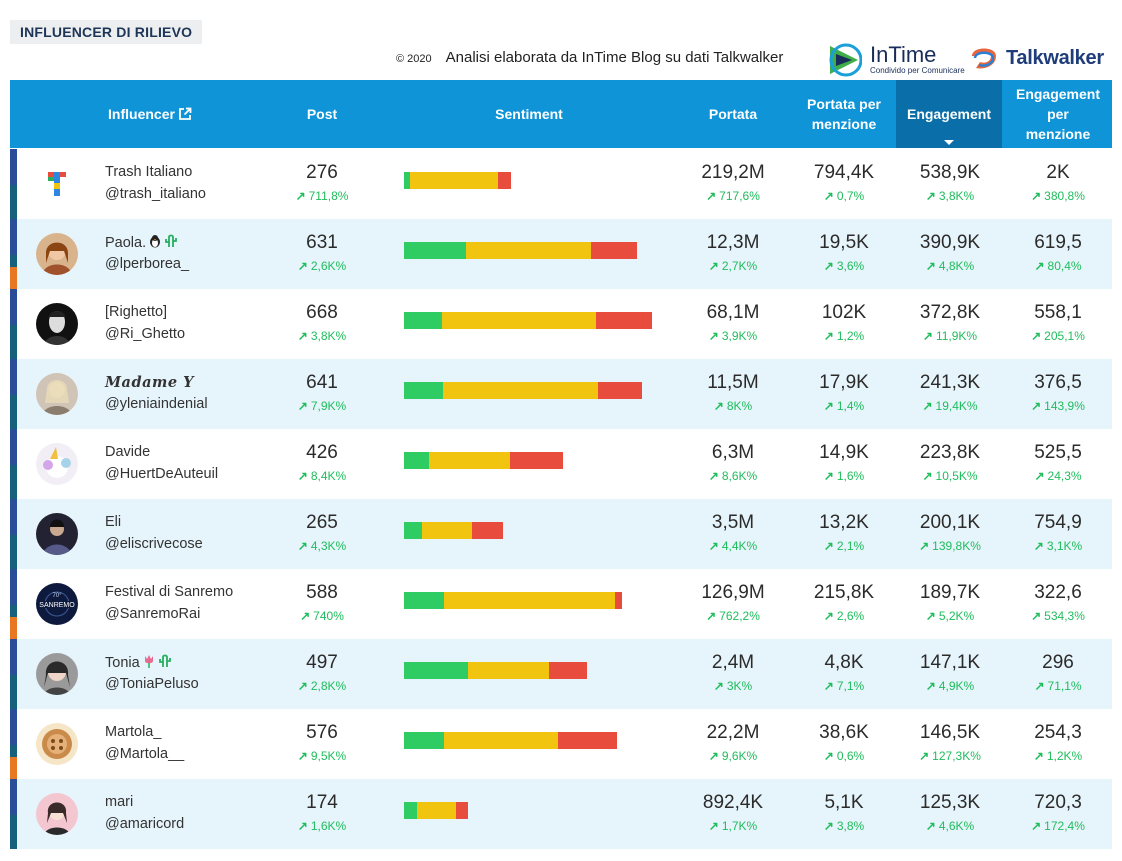 Image resolution: width=1122 pixels, height=861 pixels. I want to click on portata-menzione-value: 38,6K, so click(844, 732).